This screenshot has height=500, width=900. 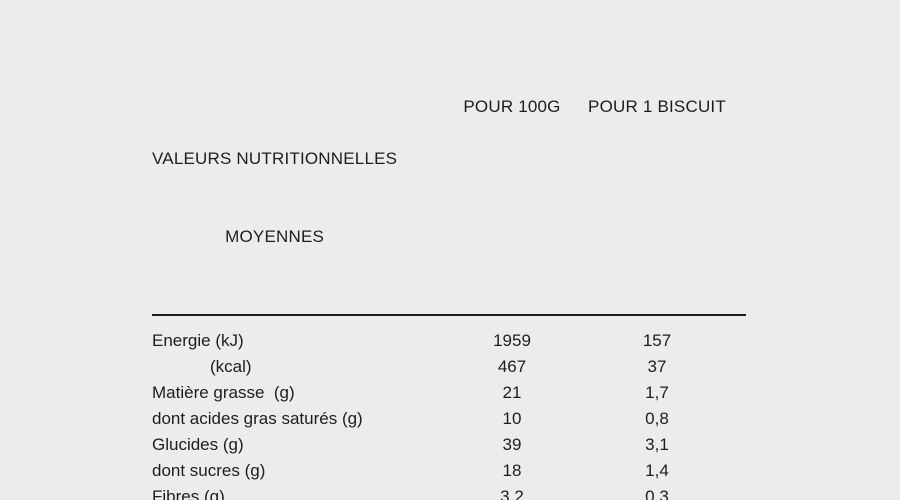 I want to click on row-value-per-100g: 467, so click(x=512, y=366).